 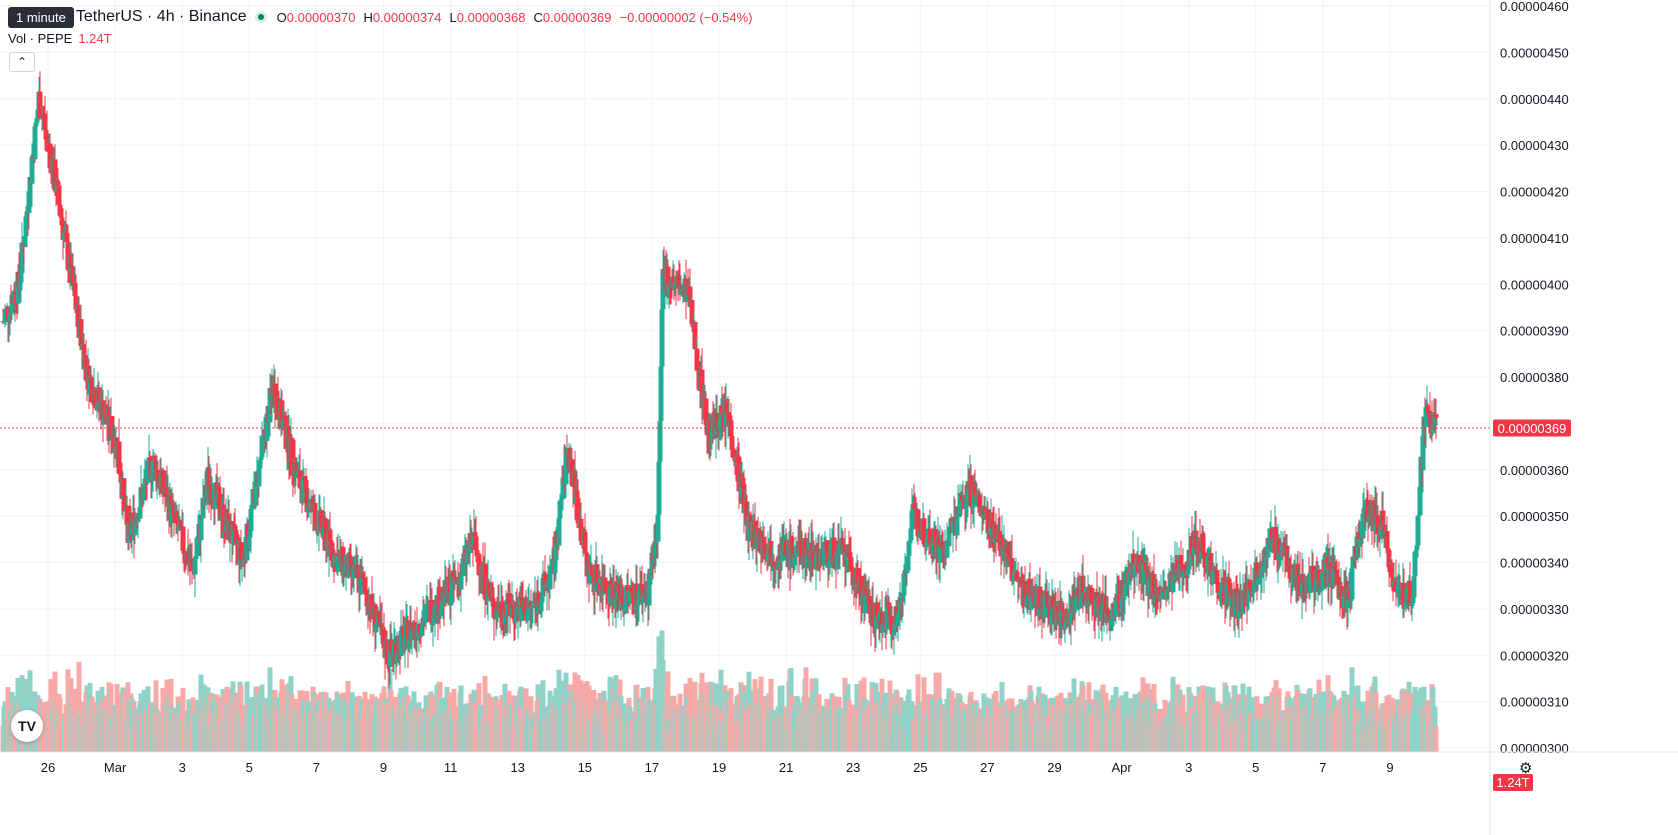 I want to click on volume-legend: Vol · PEPE 1.24T, so click(x=60, y=38).